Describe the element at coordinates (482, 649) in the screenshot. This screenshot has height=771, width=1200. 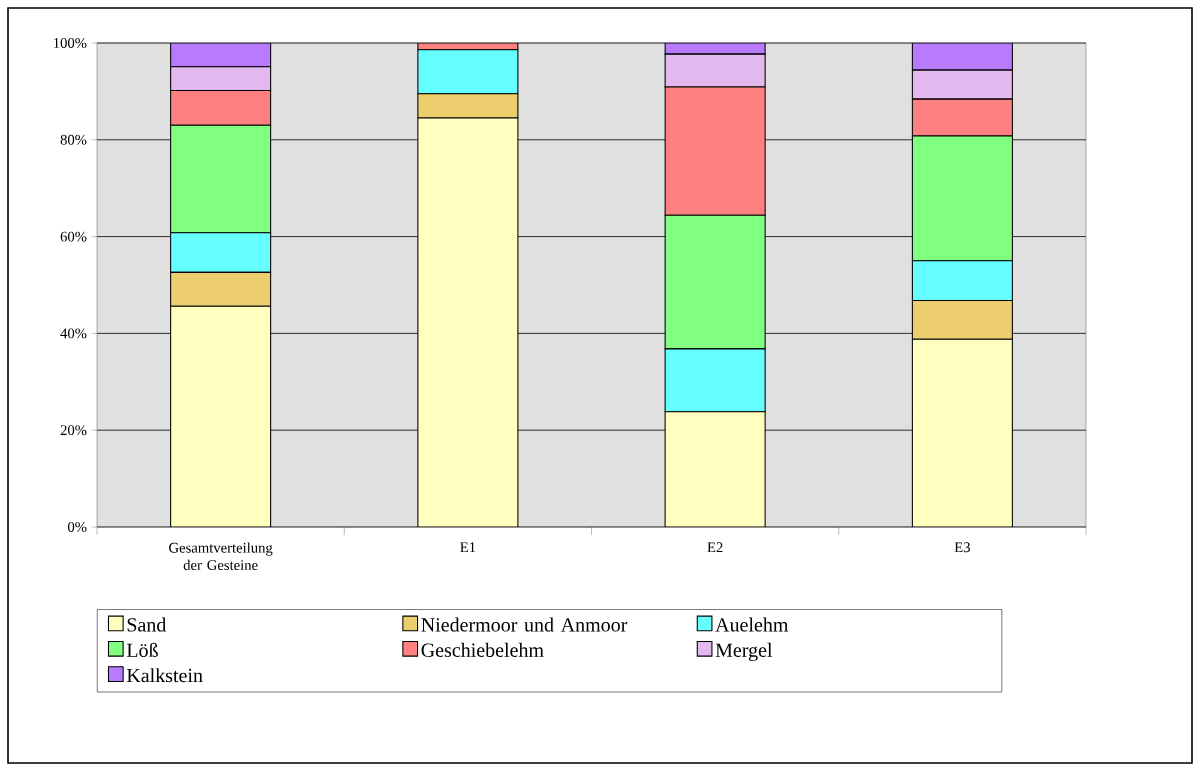
I see `legend-label: Geschiebelehm` at that location.